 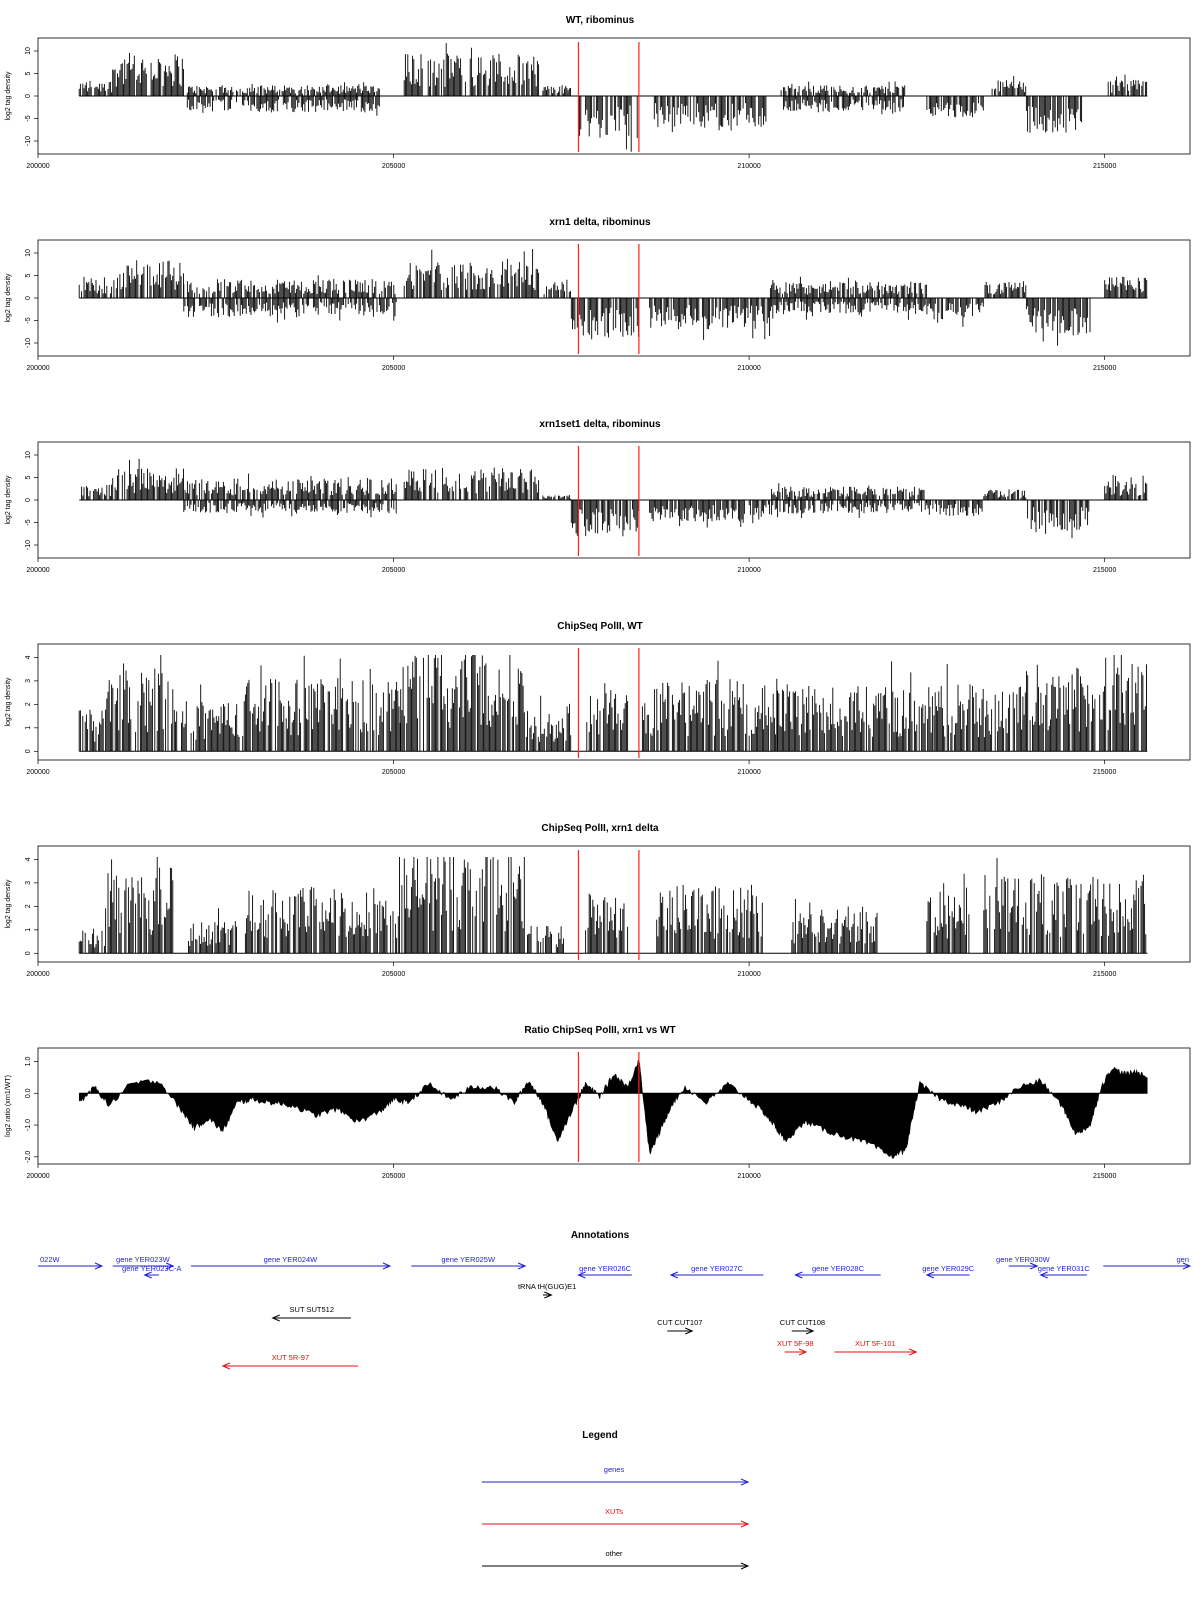 What do you see at coordinates (876, 1347) in the screenshot?
I see `xut-annotation: XUT 5F-101` at bounding box center [876, 1347].